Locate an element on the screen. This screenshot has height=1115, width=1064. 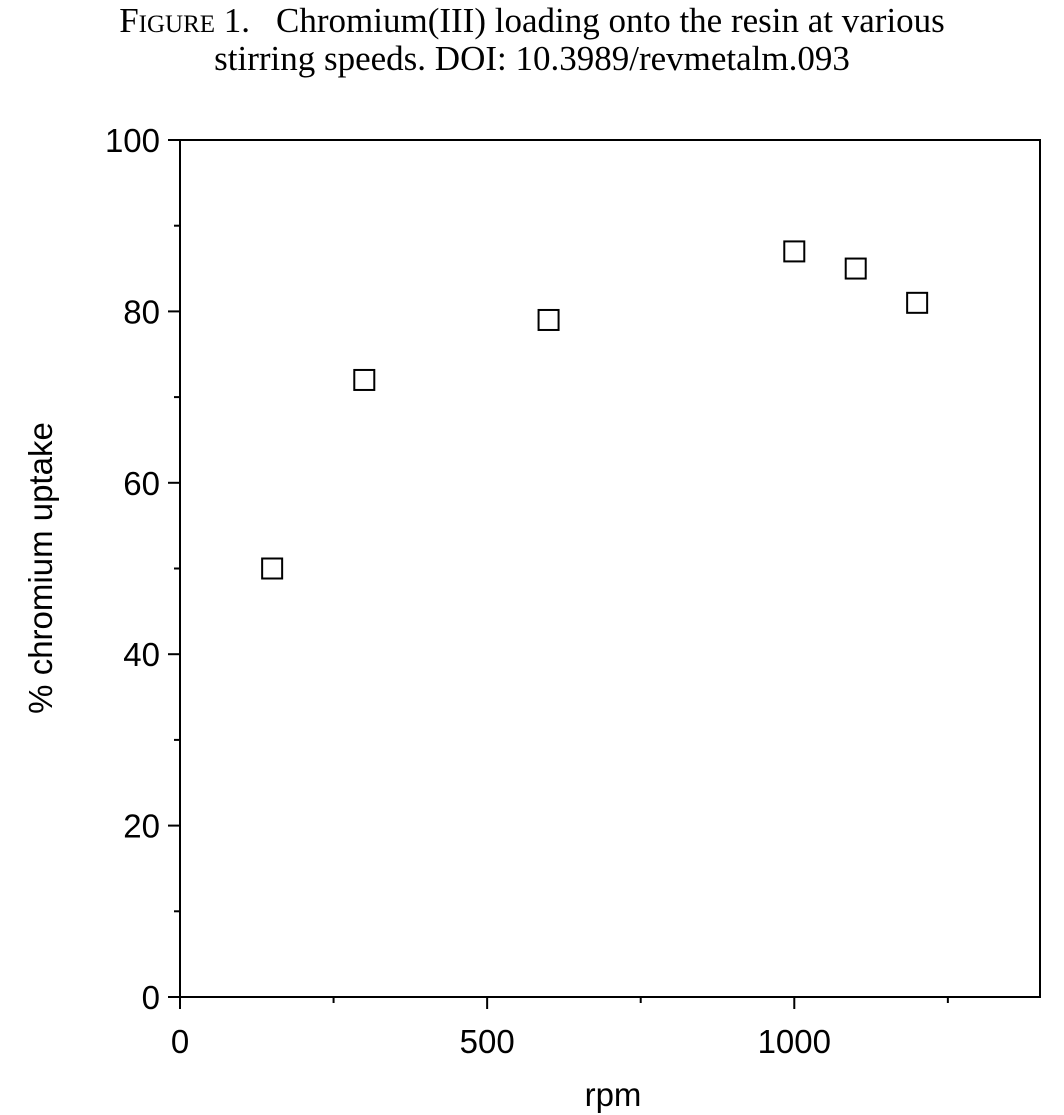
x-axis-title: rpm is located at coordinates (613, 1094).